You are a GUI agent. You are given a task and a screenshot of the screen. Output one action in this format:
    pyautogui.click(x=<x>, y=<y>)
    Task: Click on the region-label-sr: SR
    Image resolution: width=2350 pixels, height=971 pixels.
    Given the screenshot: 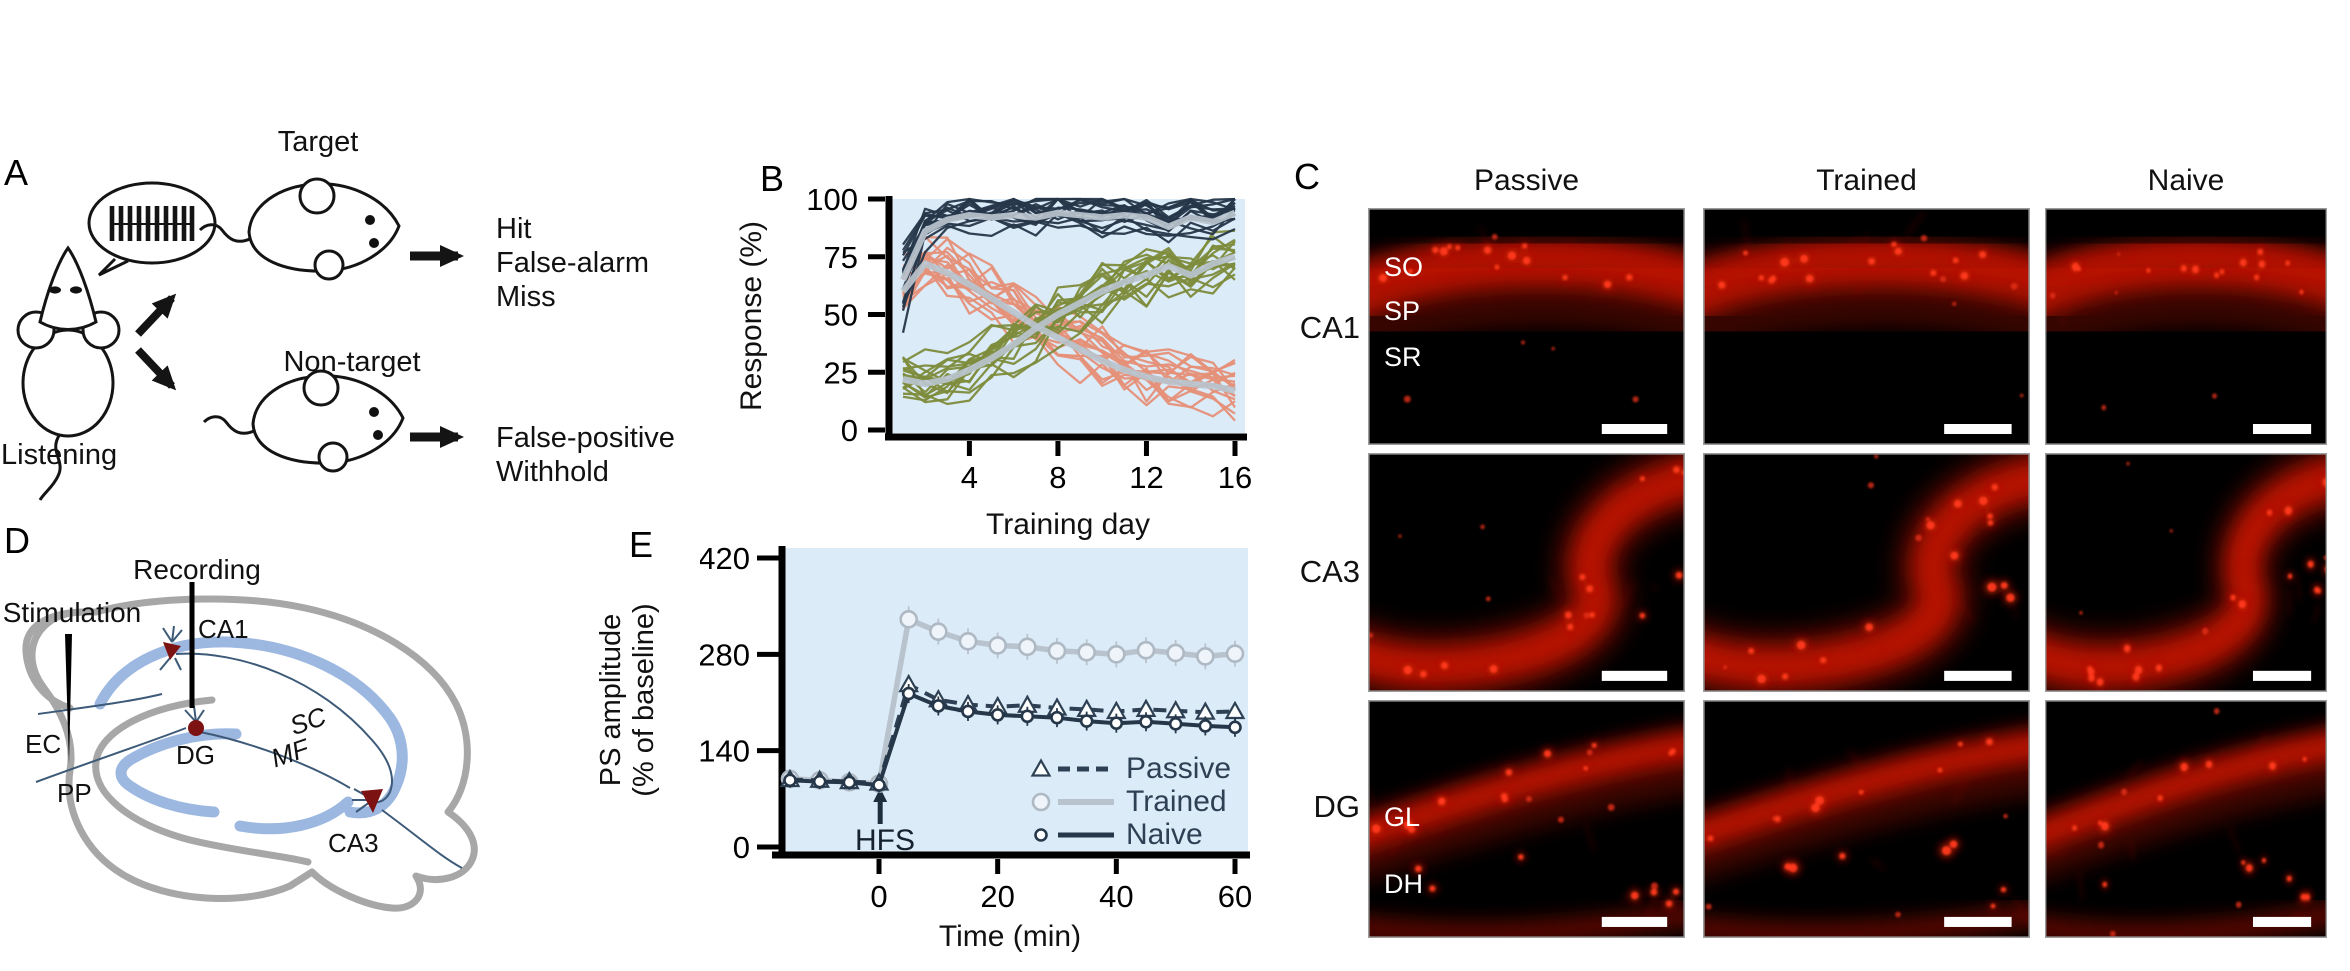 What is the action you would take?
    pyautogui.click(x=1403, y=357)
    